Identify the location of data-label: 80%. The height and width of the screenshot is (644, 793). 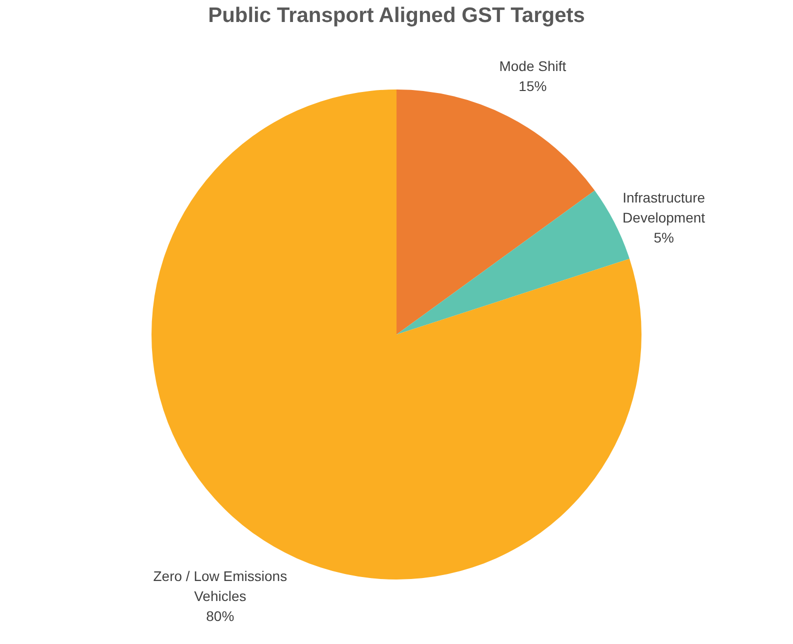
(220, 616).